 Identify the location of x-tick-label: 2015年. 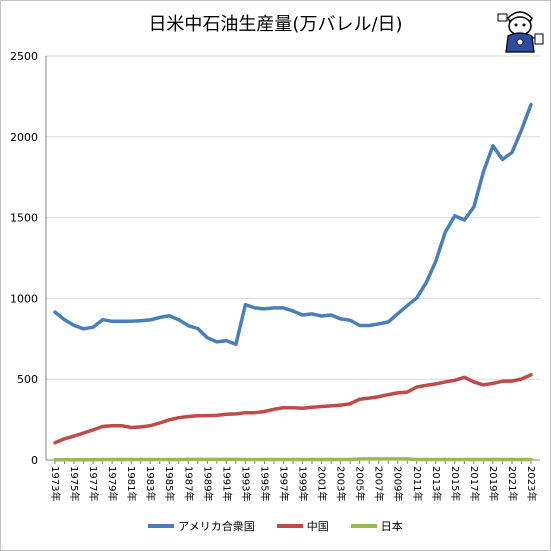
(455, 483).